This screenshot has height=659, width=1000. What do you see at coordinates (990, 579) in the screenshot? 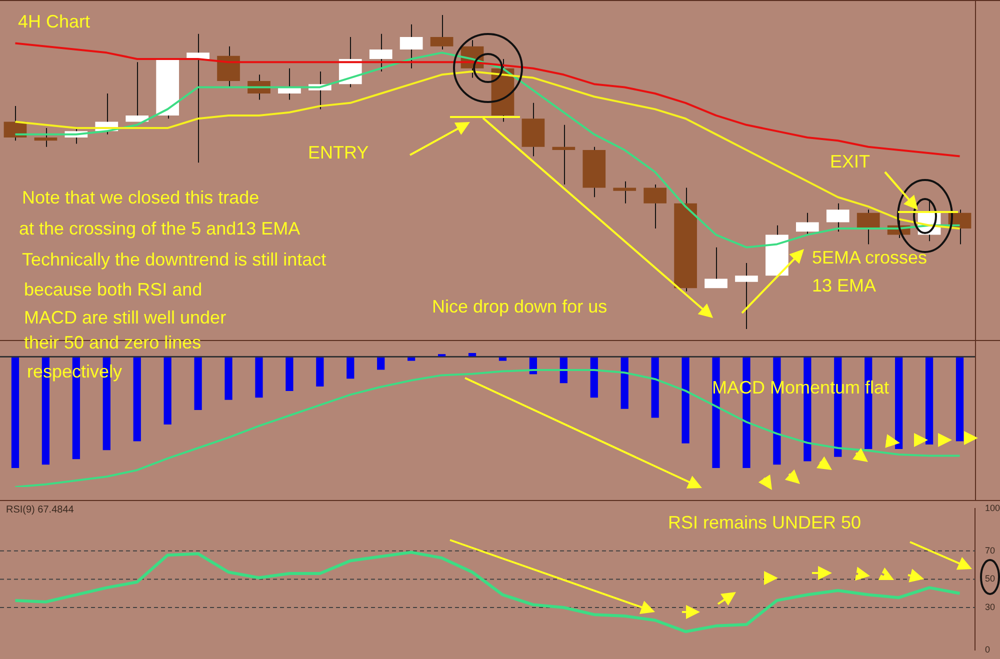
I see `y-tick-label: 50` at bounding box center [990, 579].